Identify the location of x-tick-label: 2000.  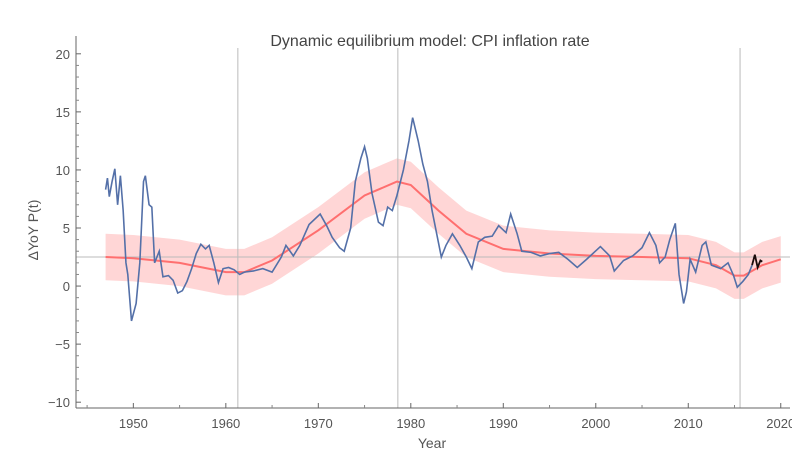
(595, 423).